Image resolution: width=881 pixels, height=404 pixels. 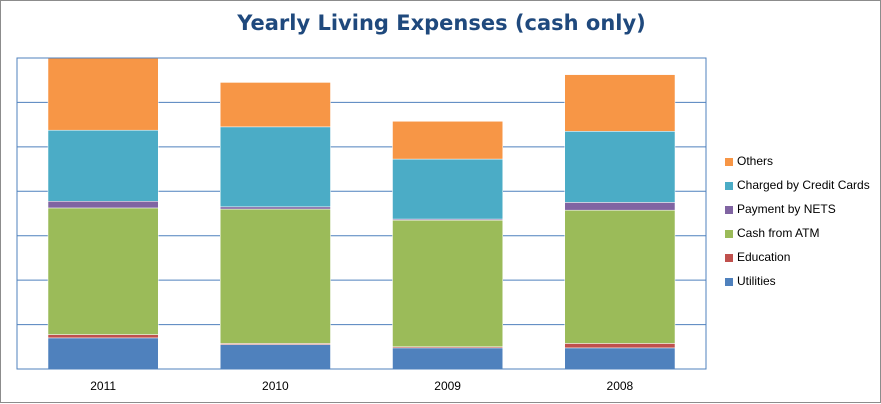 What do you see at coordinates (764, 257) in the screenshot?
I see `legend-label: Education` at bounding box center [764, 257].